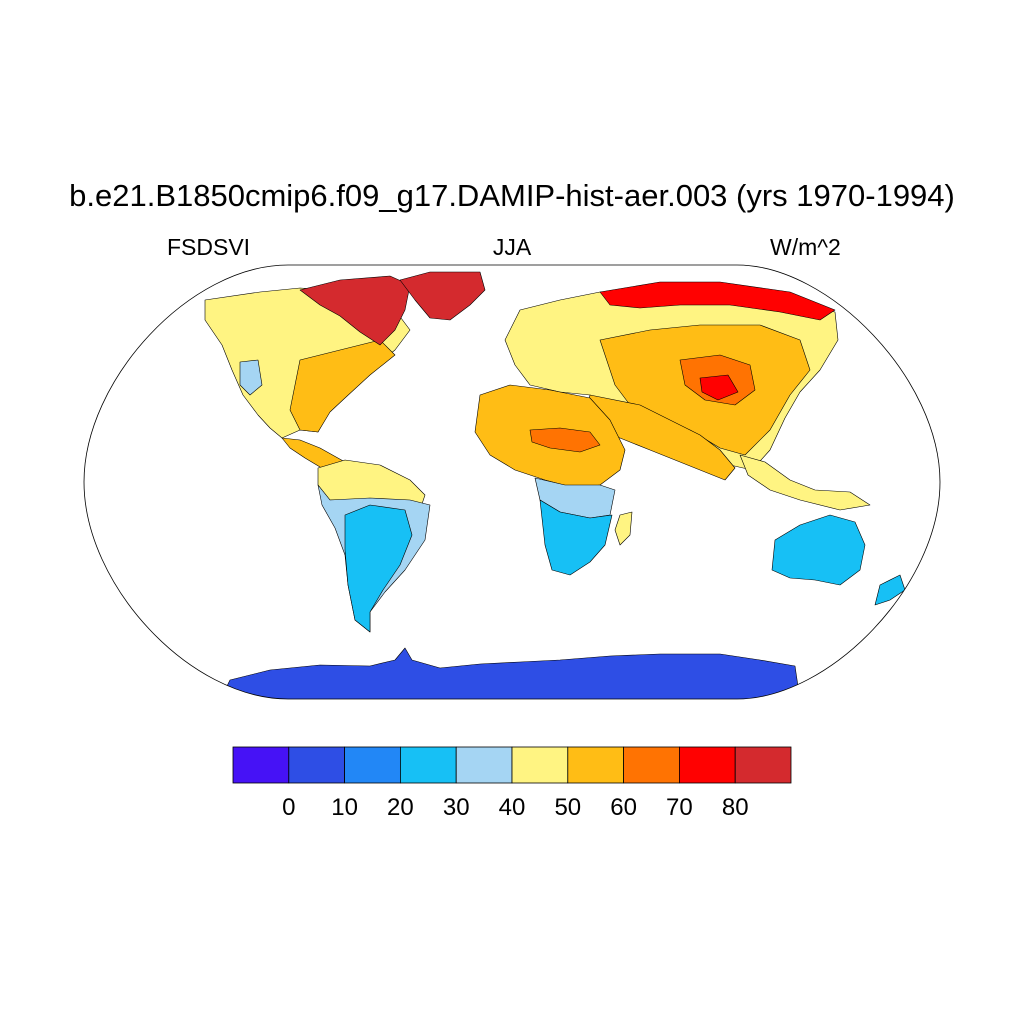  What do you see at coordinates (209, 247) in the screenshot?
I see `variable-label: FSDSVI` at bounding box center [209, 247].